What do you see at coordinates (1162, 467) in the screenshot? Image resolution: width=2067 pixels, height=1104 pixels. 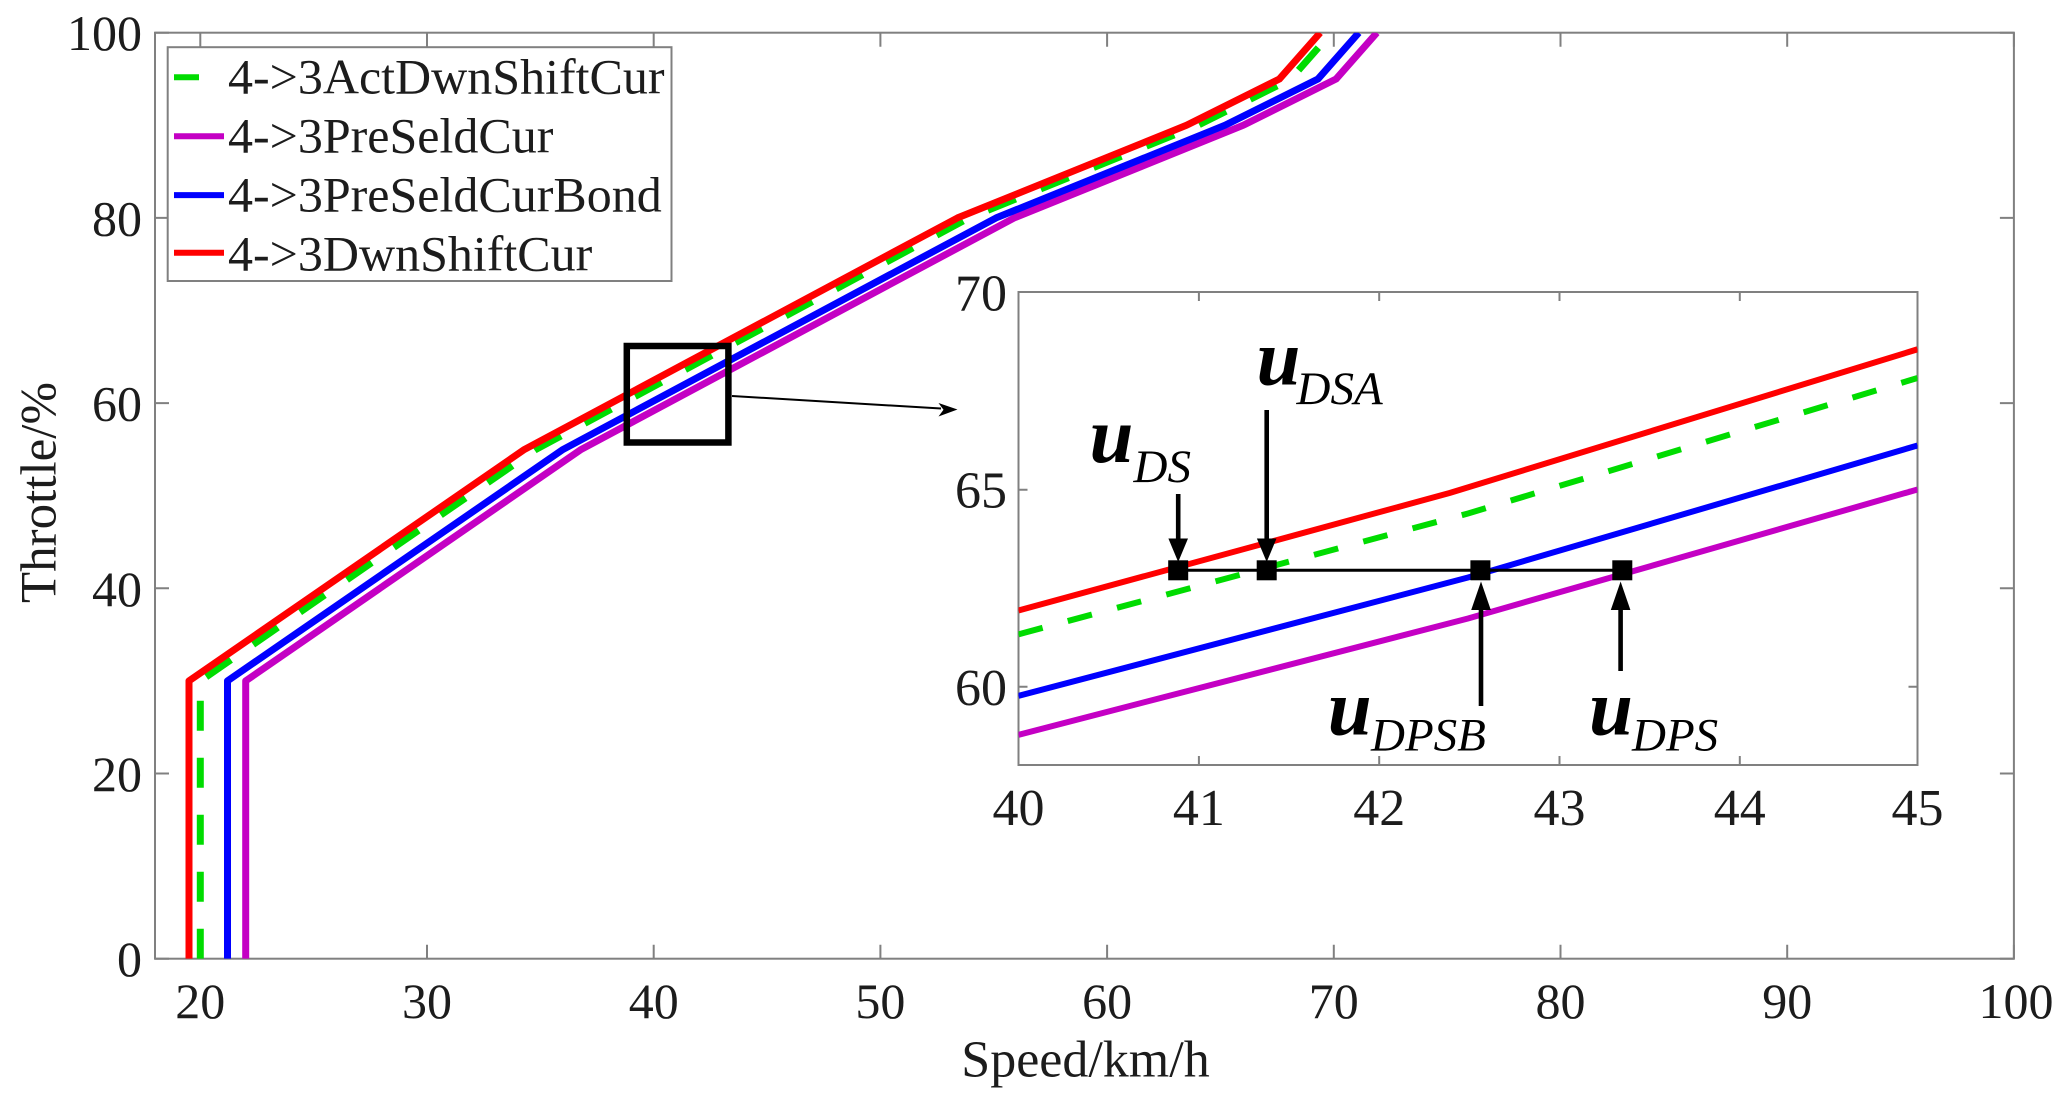 I see `svg-text: DS` at bounding box center [1162, 467].